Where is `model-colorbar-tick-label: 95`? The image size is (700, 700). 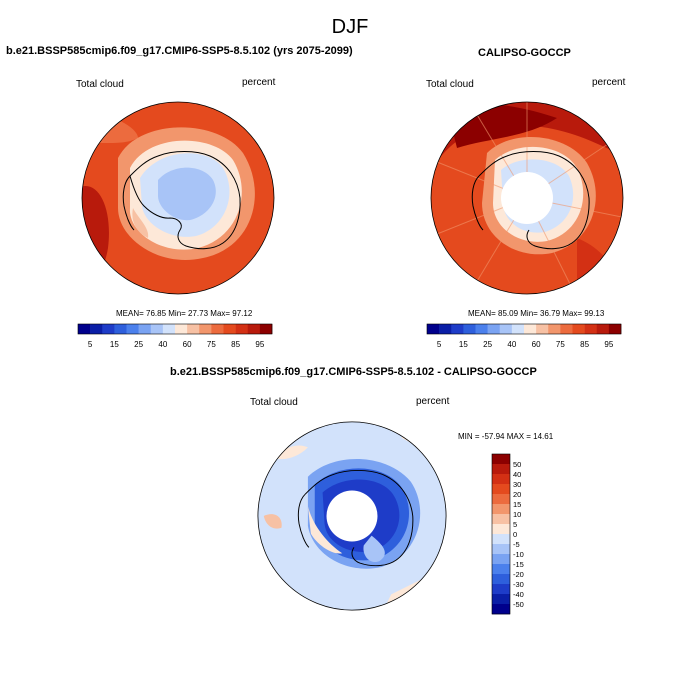
model-colorbar-tick-label: 95 is located at coordinates (259, 344).